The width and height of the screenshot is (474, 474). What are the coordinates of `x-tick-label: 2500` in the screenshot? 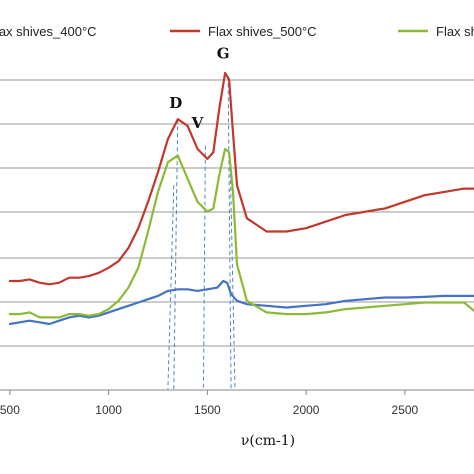 It's located at (405, 410).